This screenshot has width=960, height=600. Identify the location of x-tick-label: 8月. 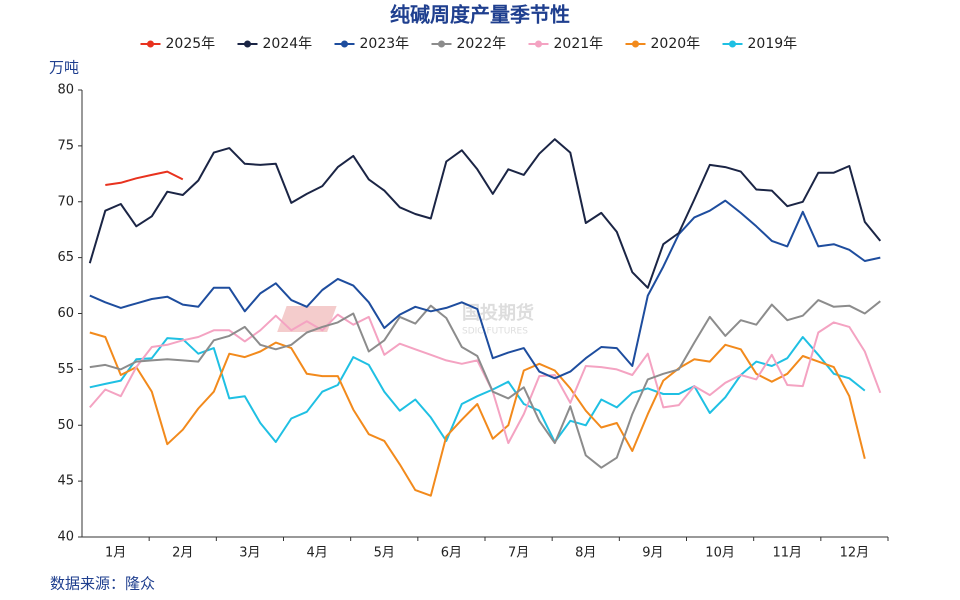
(585, 553).